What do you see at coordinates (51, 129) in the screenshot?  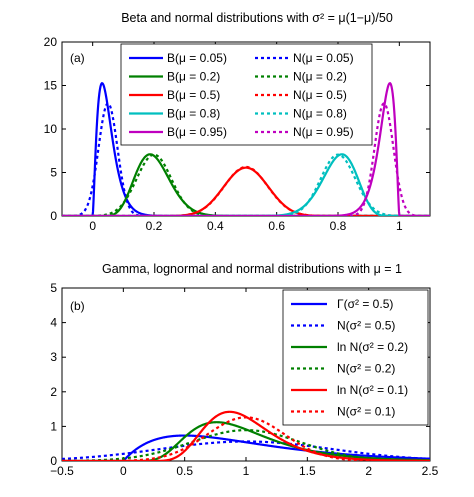 I see `y-tick-label: 10` at bounding box center [51, 129].